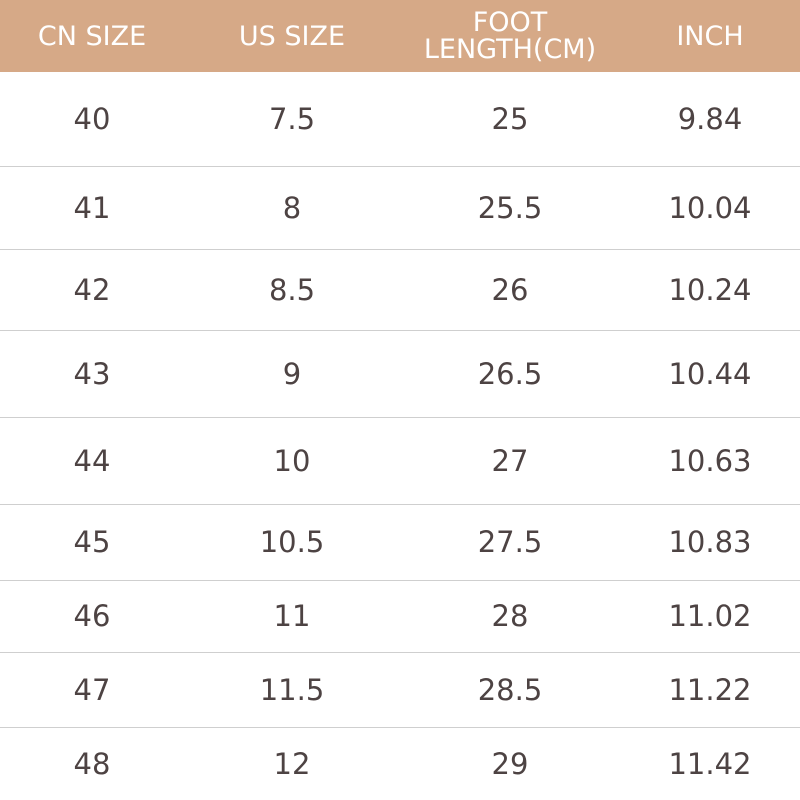  Describe the element at coordinates (92, 460) in the screenshot. I see `table-cell: 44` at that location.